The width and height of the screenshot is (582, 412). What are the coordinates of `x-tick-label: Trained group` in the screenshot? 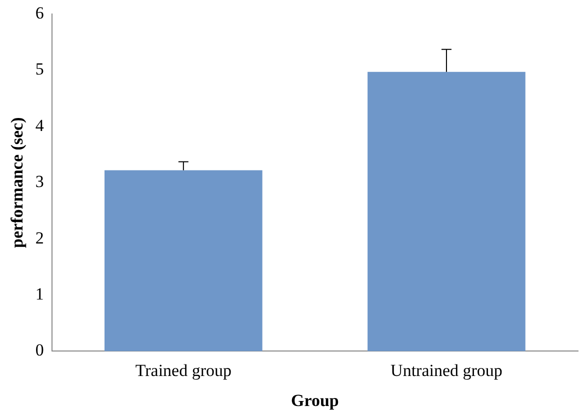 It's located at (183, 370).